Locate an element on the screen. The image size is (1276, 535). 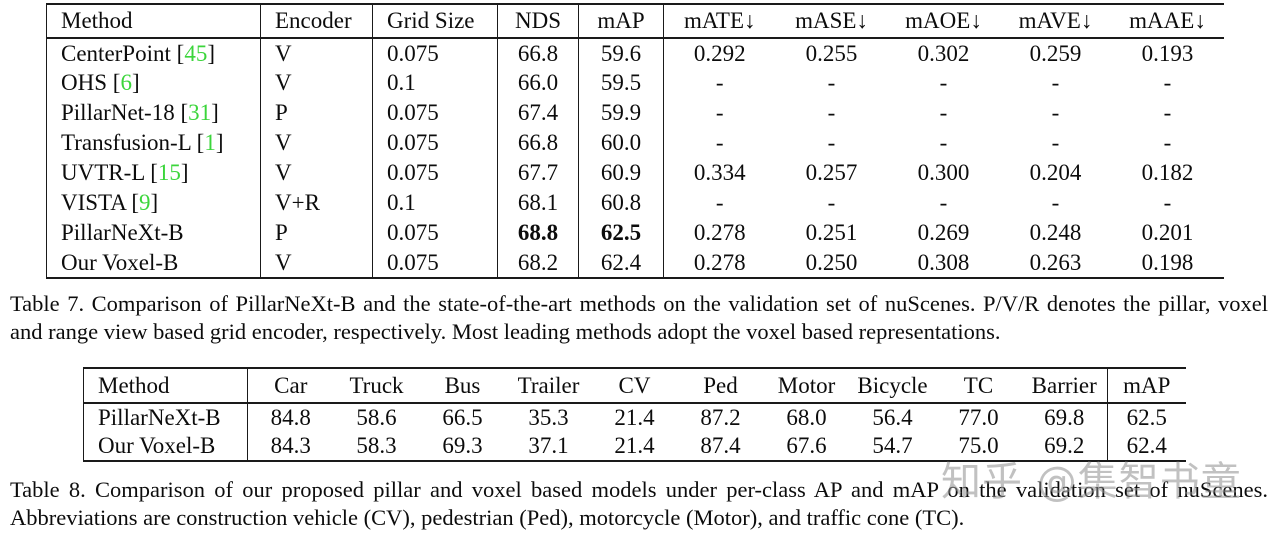
mase-cell: 0.251 is located at coordinates (831, 232).